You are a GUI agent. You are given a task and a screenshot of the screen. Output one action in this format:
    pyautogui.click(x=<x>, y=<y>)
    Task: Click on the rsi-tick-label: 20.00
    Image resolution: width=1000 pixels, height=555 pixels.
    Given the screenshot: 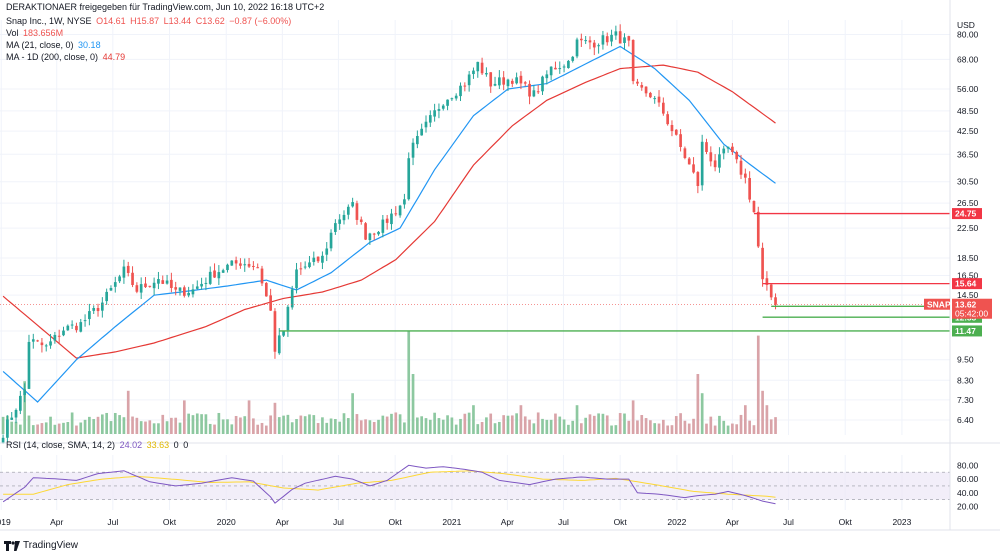 What is the action you would take?
    pyautogui.click(x=968, y=507)
    